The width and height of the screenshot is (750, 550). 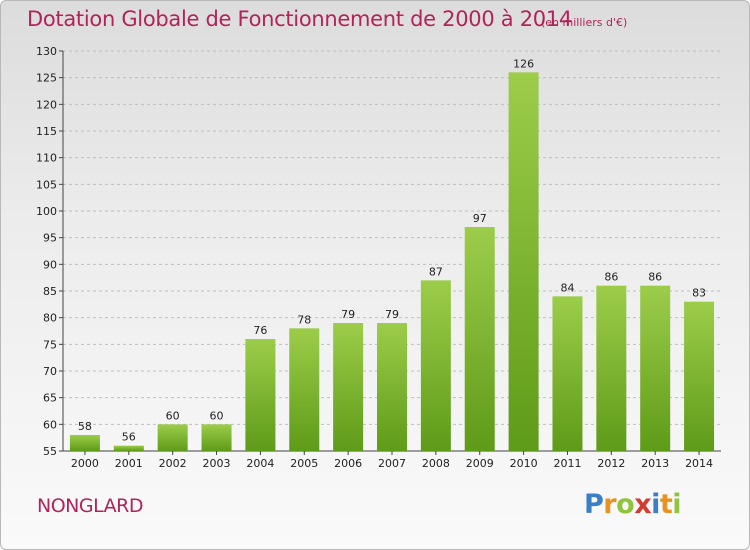 I want to click on value-label-2011: 84, so click(x=567, y=287).